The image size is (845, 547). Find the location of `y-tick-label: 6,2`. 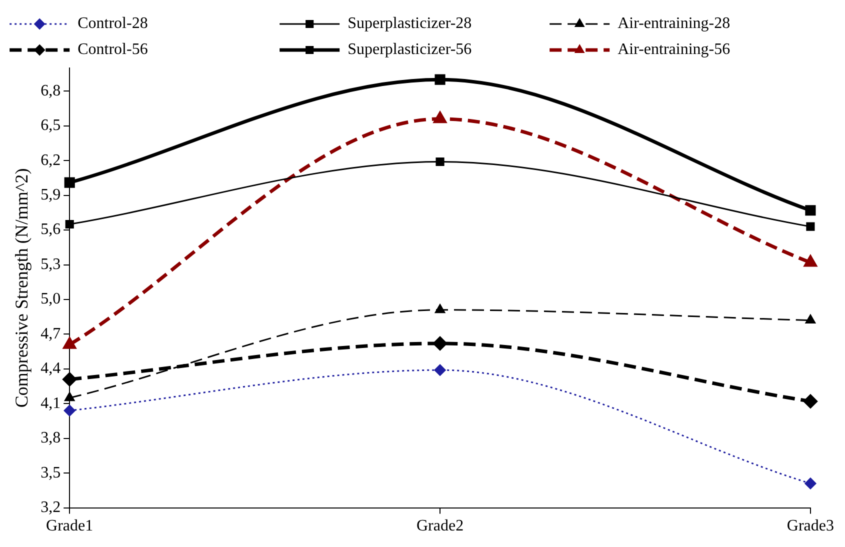

y-tick-label: 6,2 is located at coordinates (50, 160).